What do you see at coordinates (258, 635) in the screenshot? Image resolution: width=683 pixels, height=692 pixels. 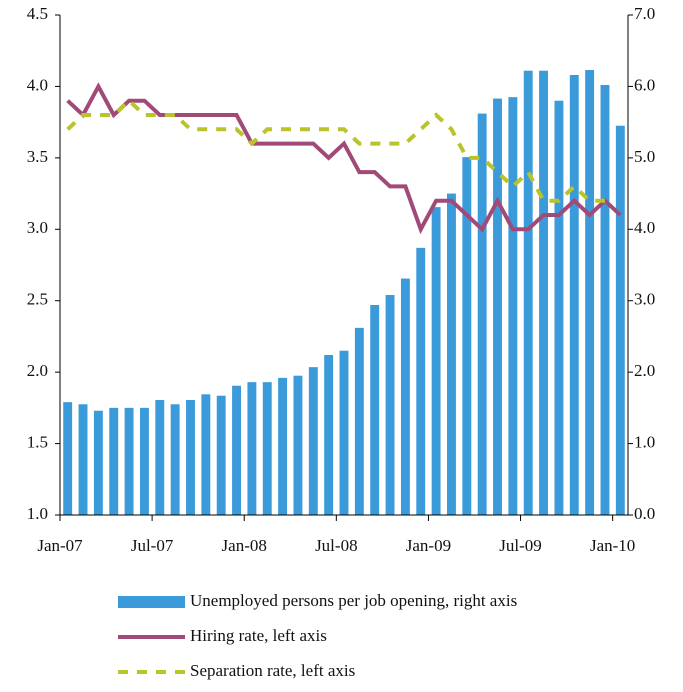 I see `legend-label: Hiring rate, left axis` at bounding box center [258, 635].